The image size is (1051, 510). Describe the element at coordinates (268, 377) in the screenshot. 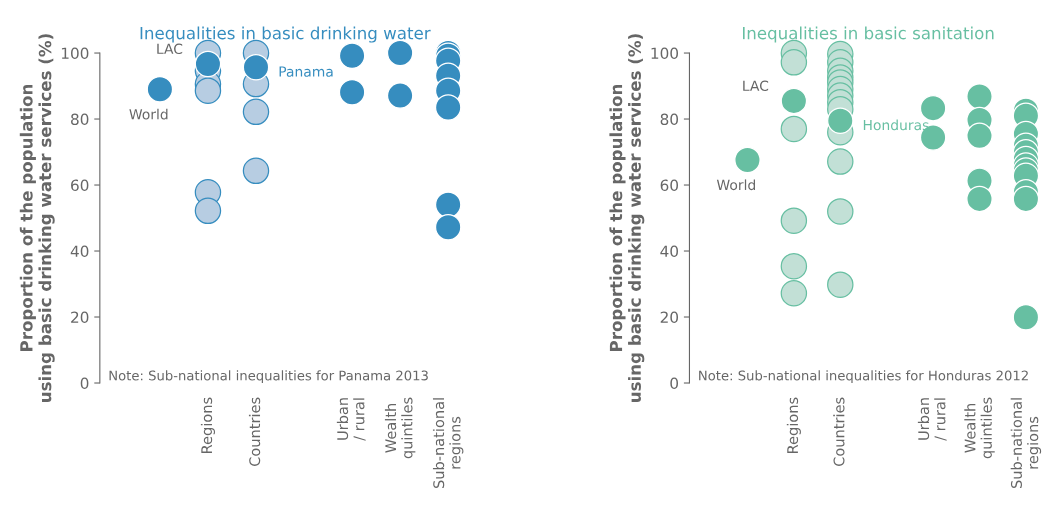

I see `annotation: Note: Sub-national inequalities for Panama 2013` at that location.